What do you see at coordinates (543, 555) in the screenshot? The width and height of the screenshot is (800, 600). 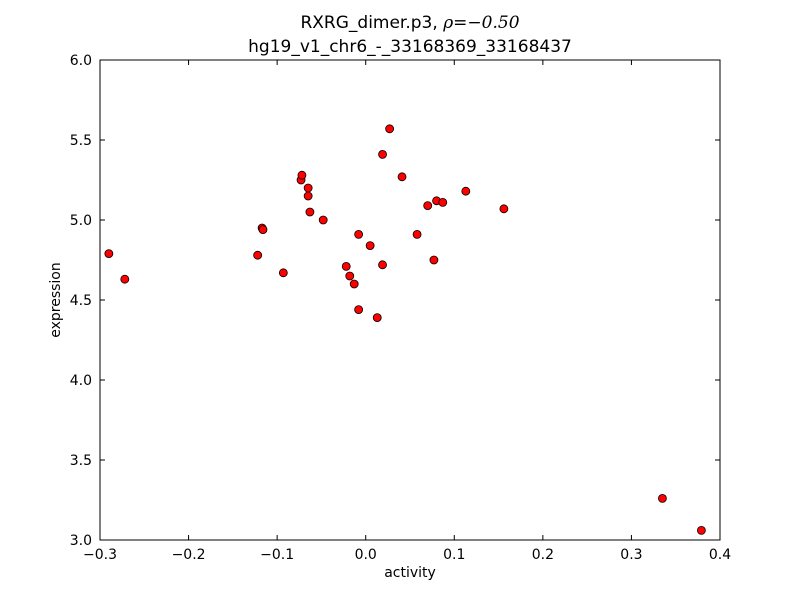 I see `x-tick-label: 0.2` at bounding box center [543, 555].